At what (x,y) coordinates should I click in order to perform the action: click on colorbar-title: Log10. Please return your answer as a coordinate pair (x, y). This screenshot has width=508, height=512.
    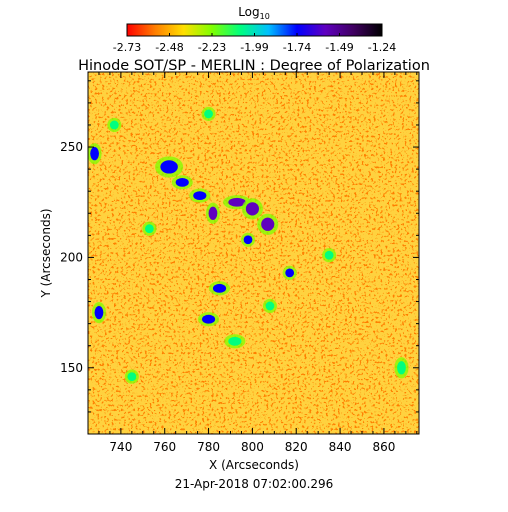
    Looking at the image, I should click on (254, 13).